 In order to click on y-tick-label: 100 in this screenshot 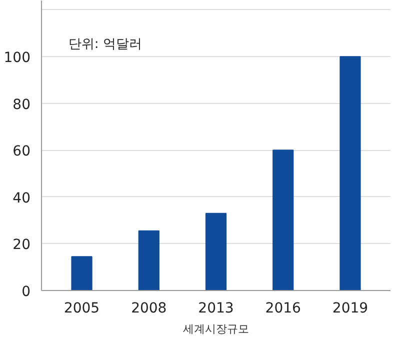, I will do `click(17, 58)`.